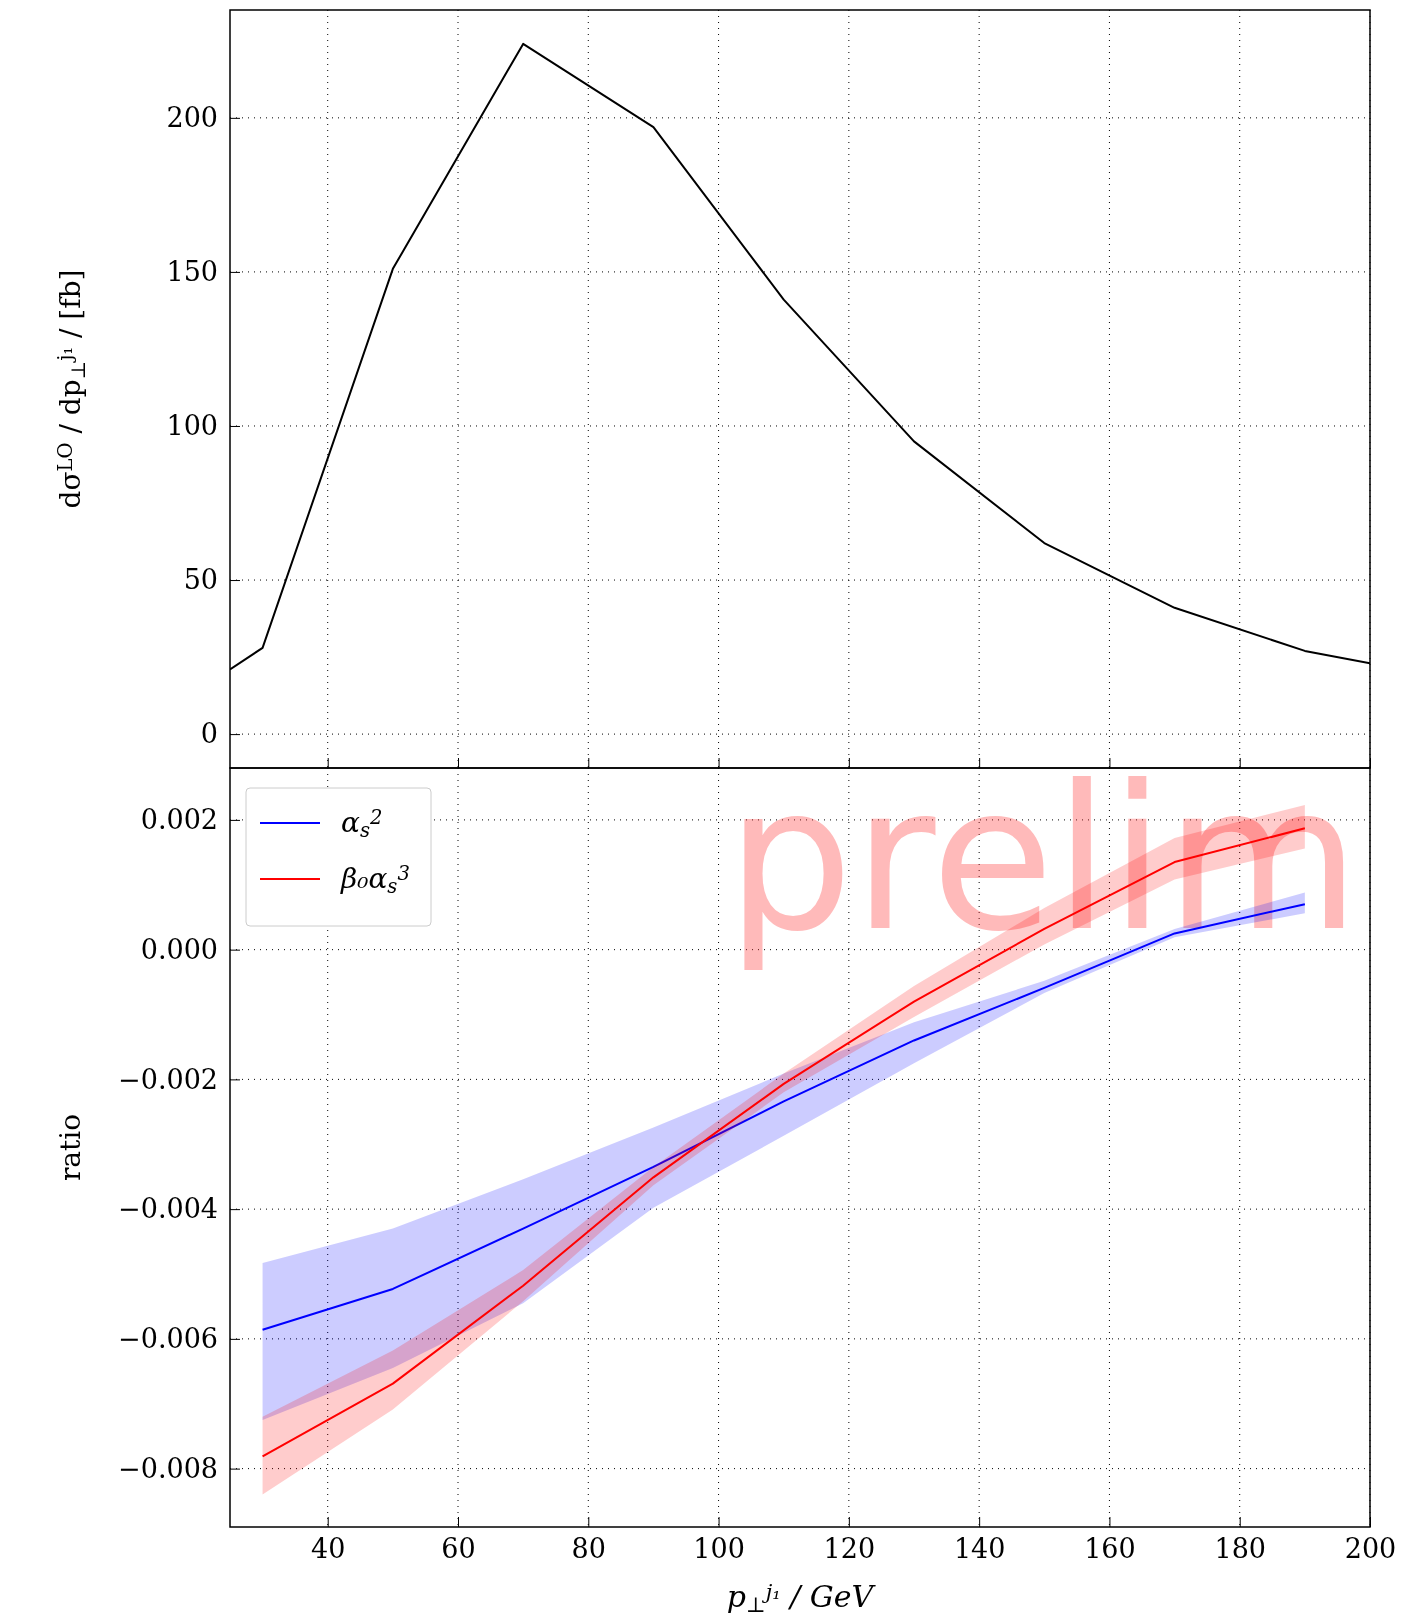  I want to click on y-axis-title: ratio, so click(70, 1147).